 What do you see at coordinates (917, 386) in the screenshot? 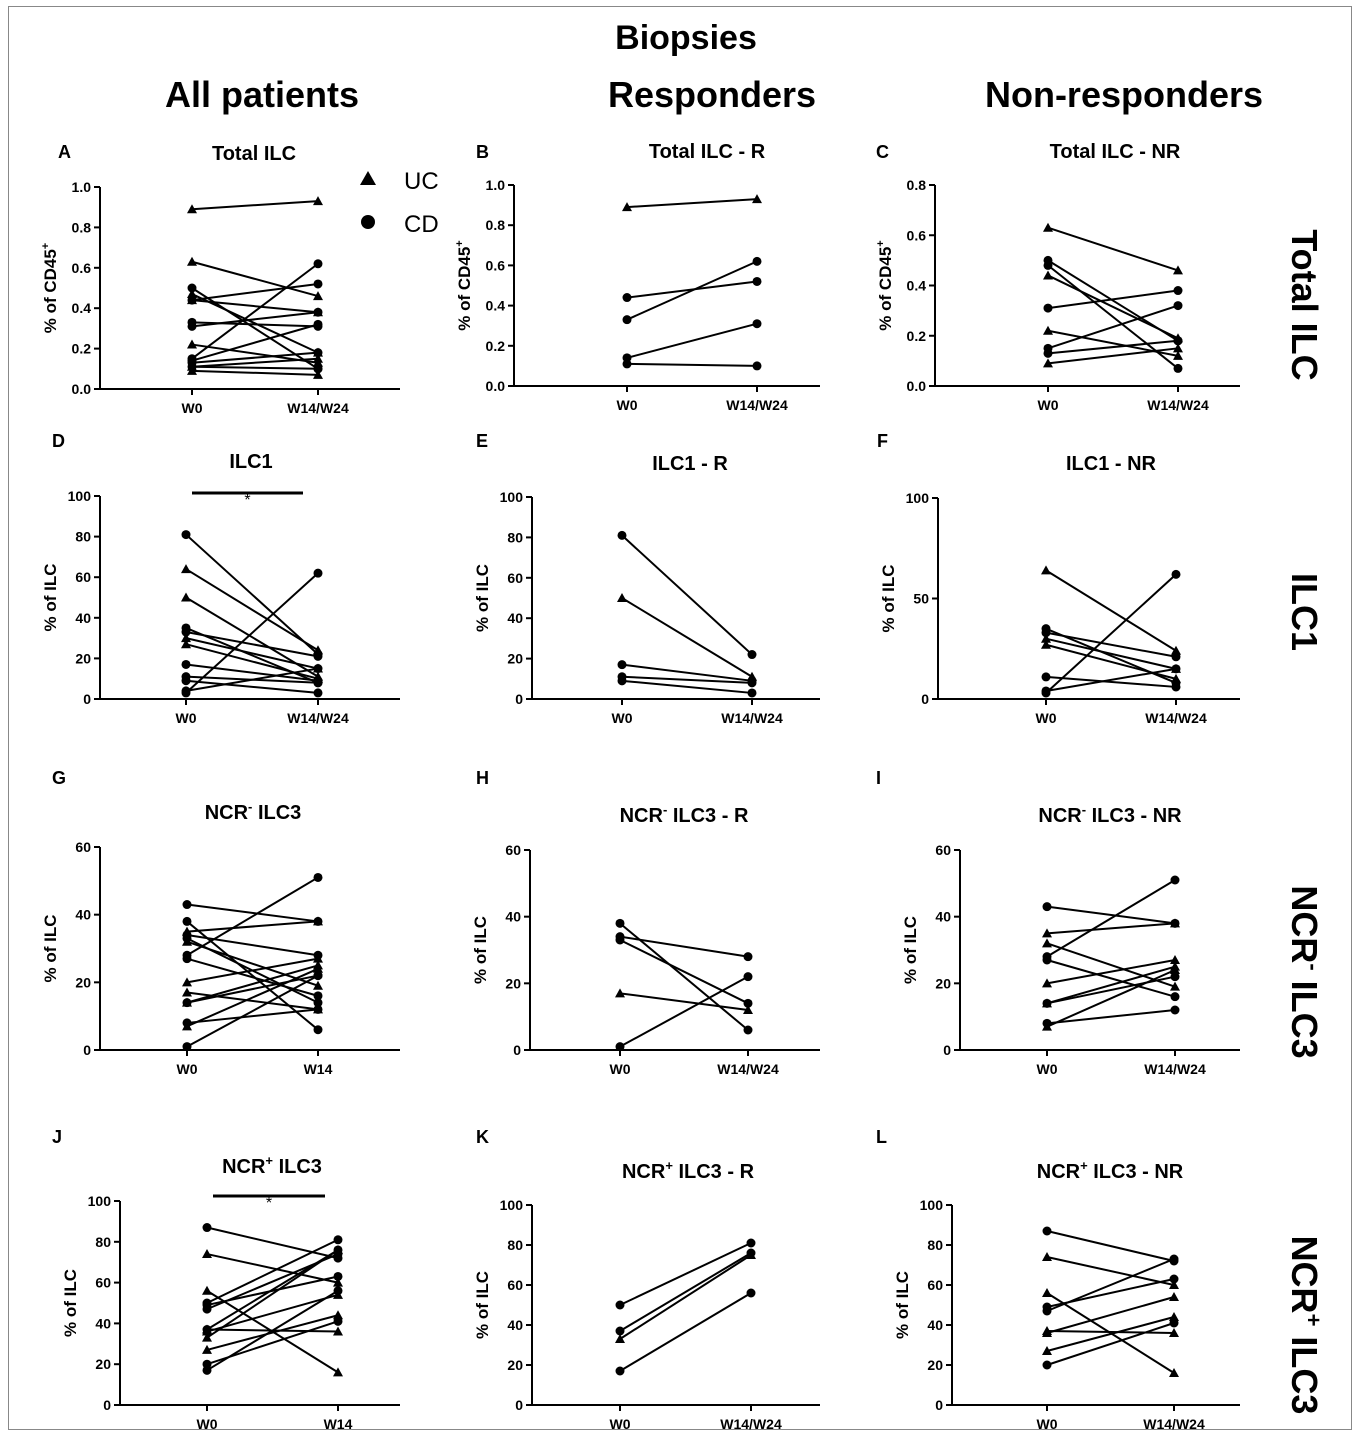
I see `y-tick-label: 0.0` at bounding box center [917, 386].